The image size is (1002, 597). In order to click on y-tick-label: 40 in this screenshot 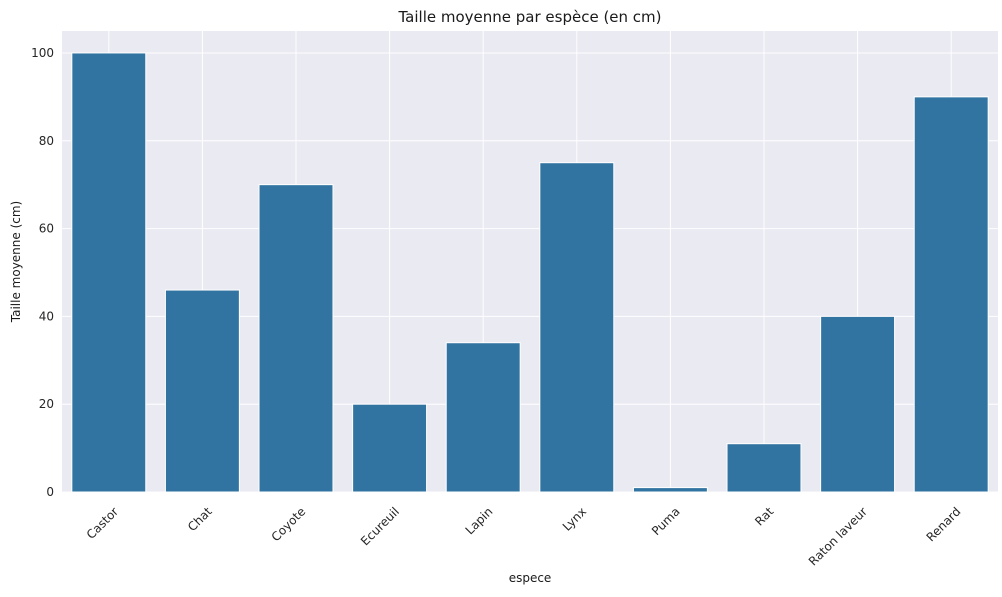, I will do `click(46, 316)`.